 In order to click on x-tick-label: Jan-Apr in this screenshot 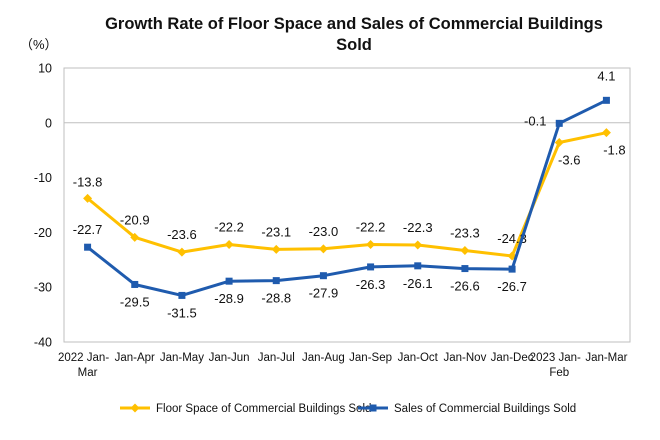, I will do `click(135, 358)`.